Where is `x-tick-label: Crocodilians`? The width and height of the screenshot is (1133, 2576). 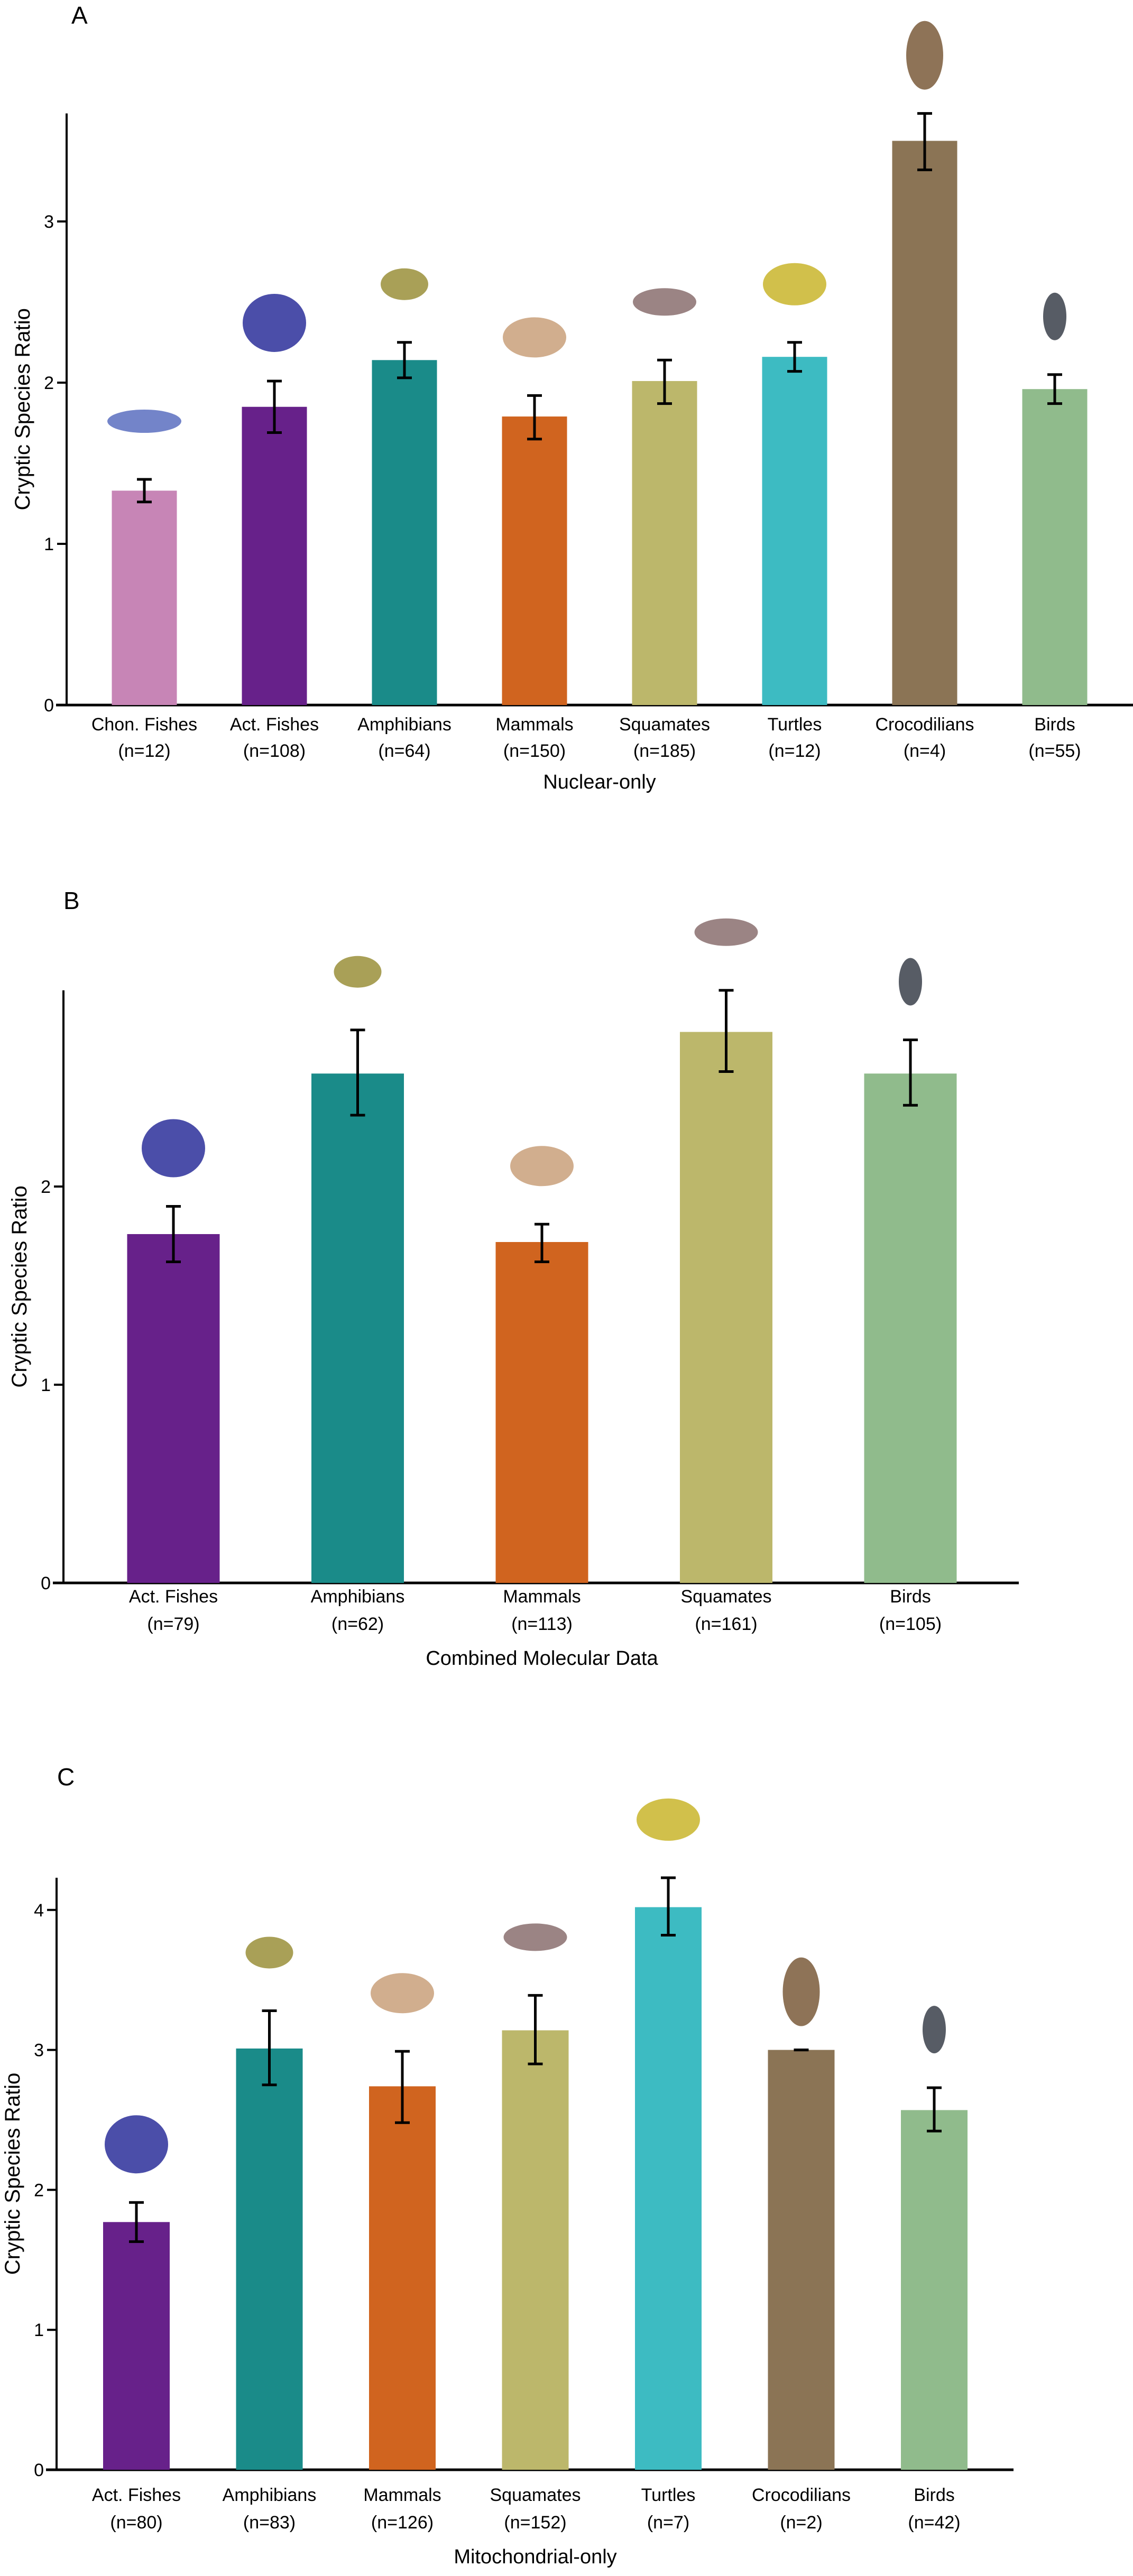
x-tick-label: Crocodilians is located at coordinates (801, 2495).